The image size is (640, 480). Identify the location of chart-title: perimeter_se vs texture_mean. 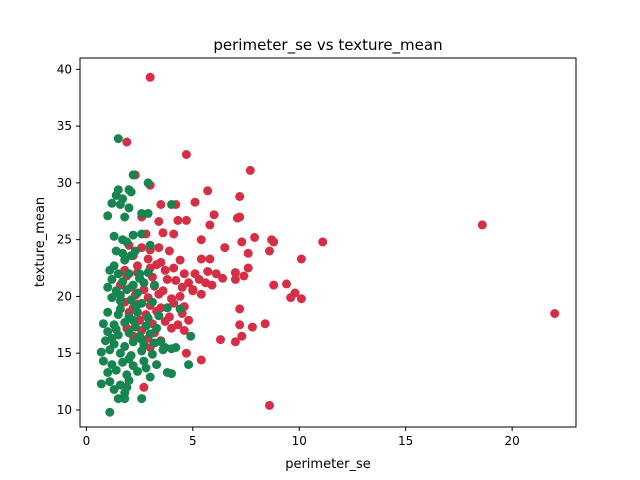
(327, 45).